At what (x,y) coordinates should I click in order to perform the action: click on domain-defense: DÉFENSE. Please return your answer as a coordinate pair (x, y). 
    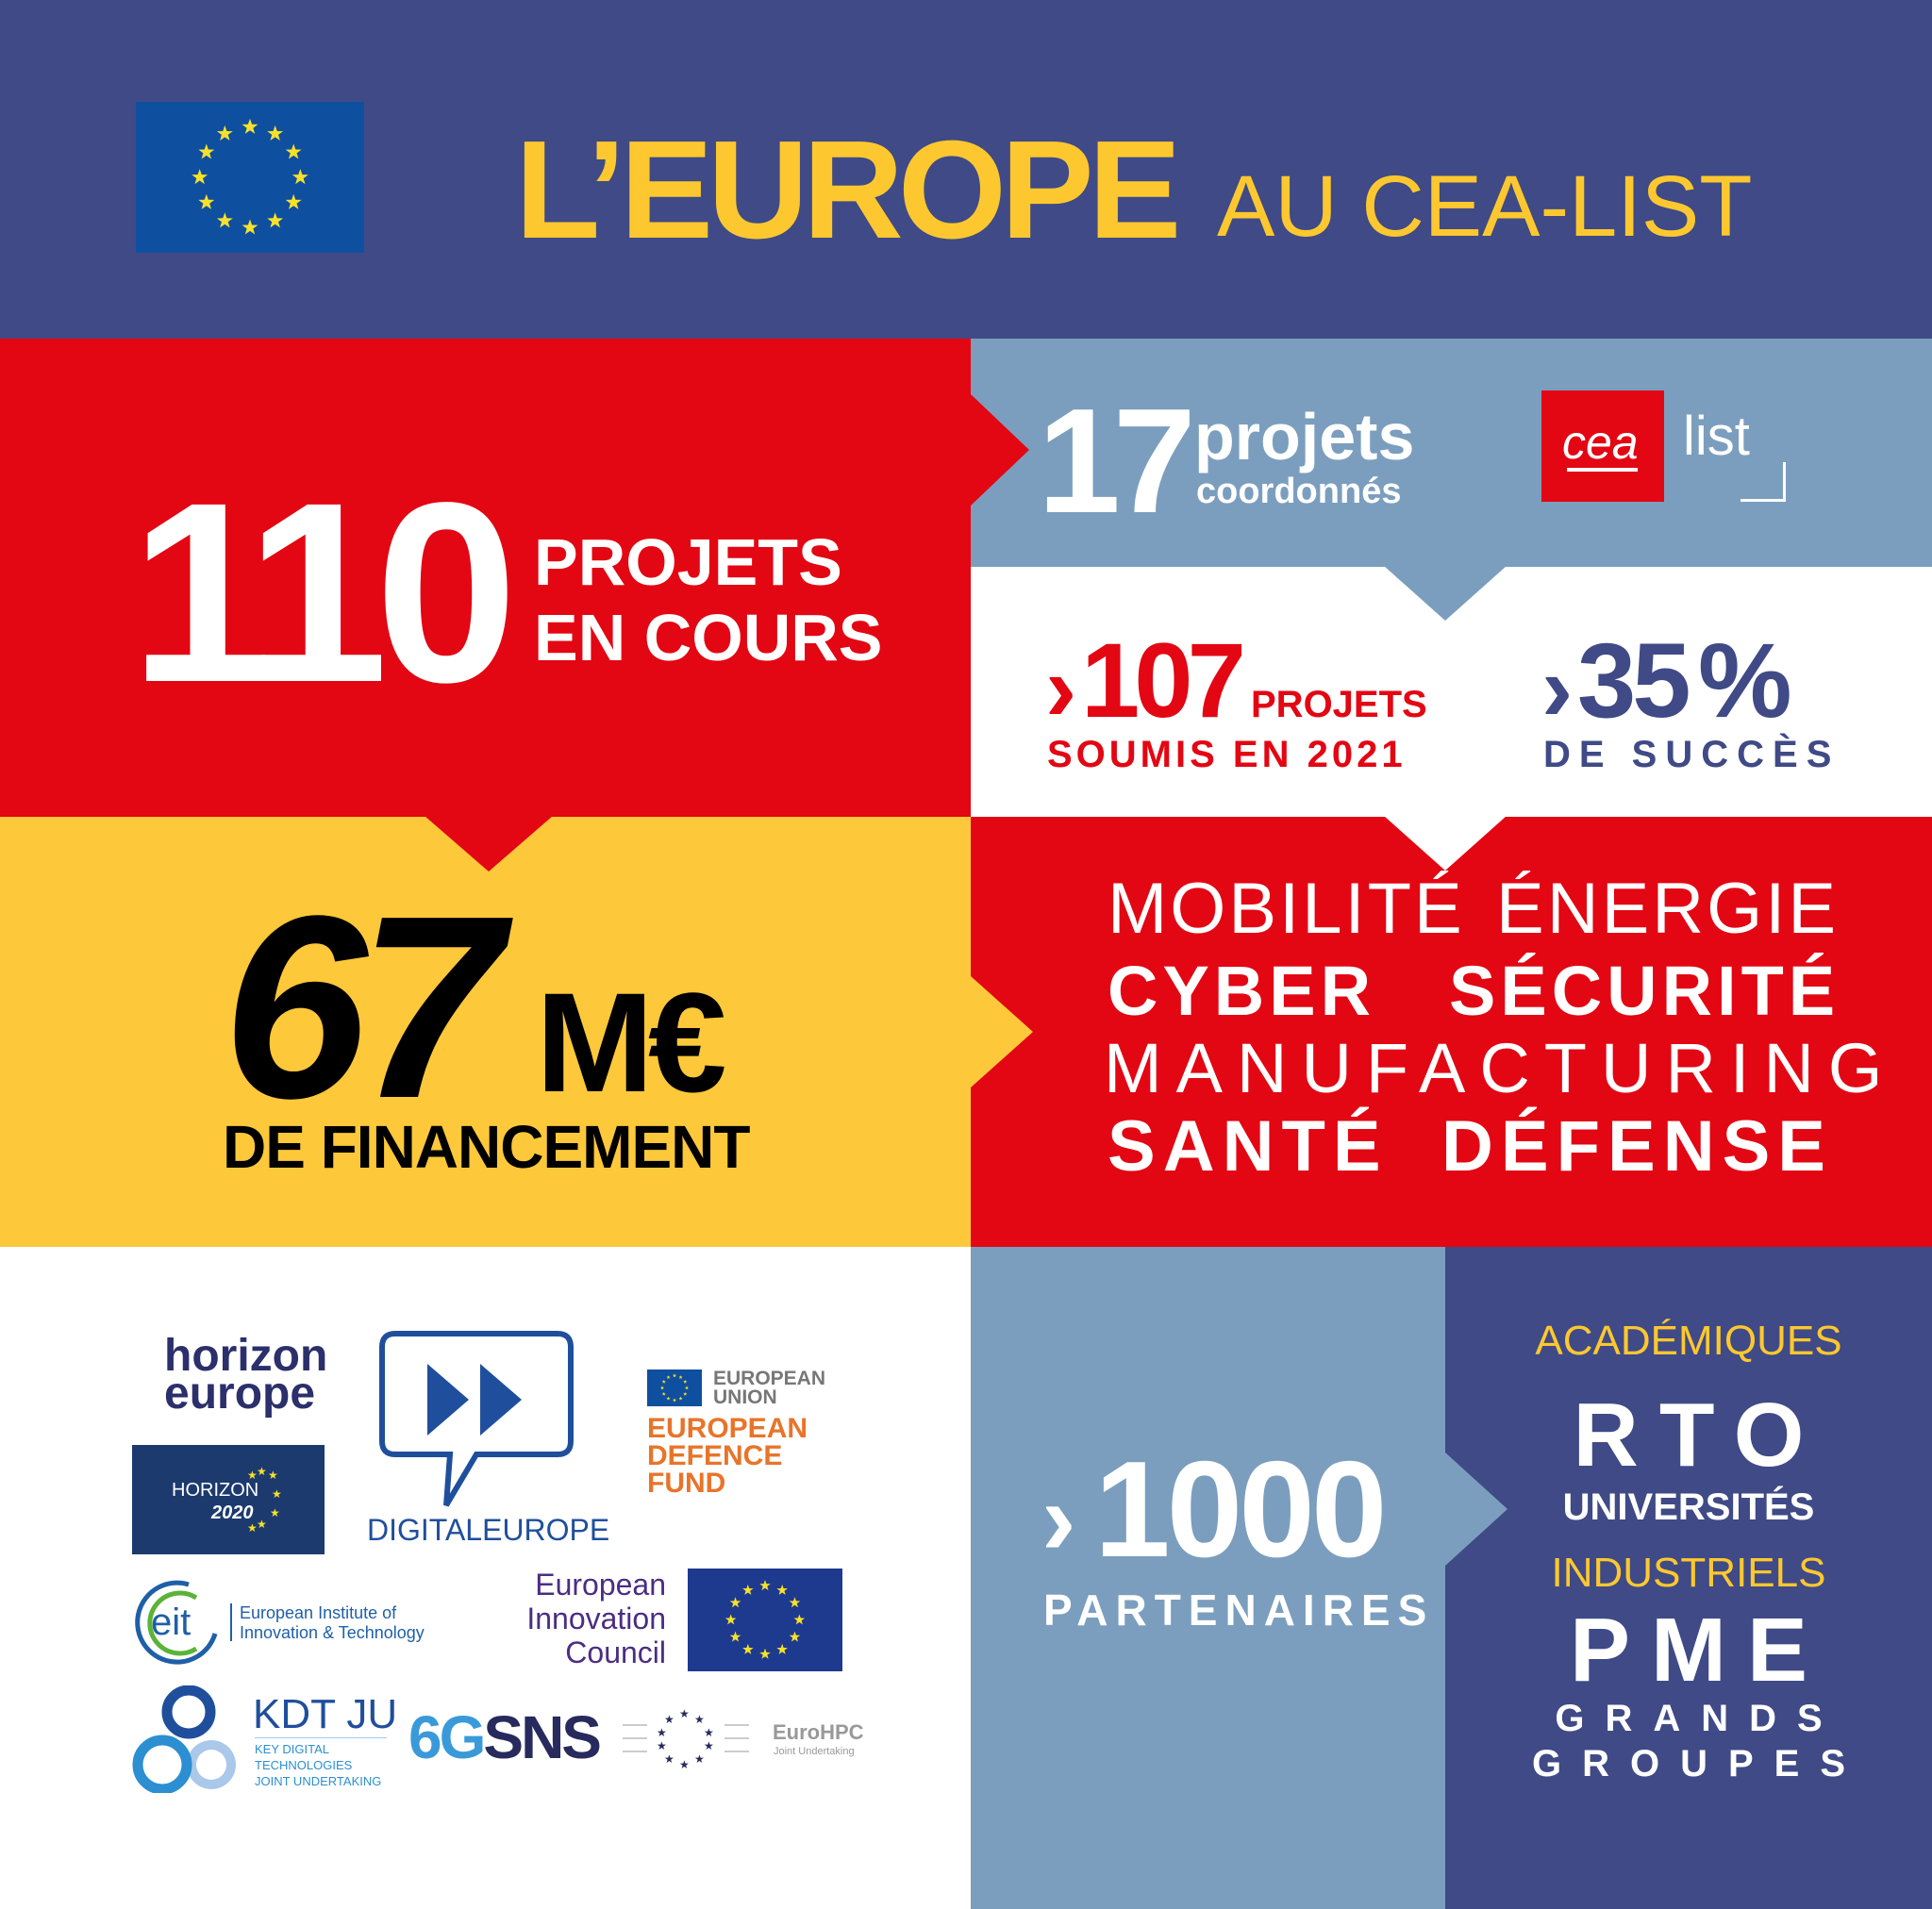
    Looking at the image, I should click on (1637, 1146).